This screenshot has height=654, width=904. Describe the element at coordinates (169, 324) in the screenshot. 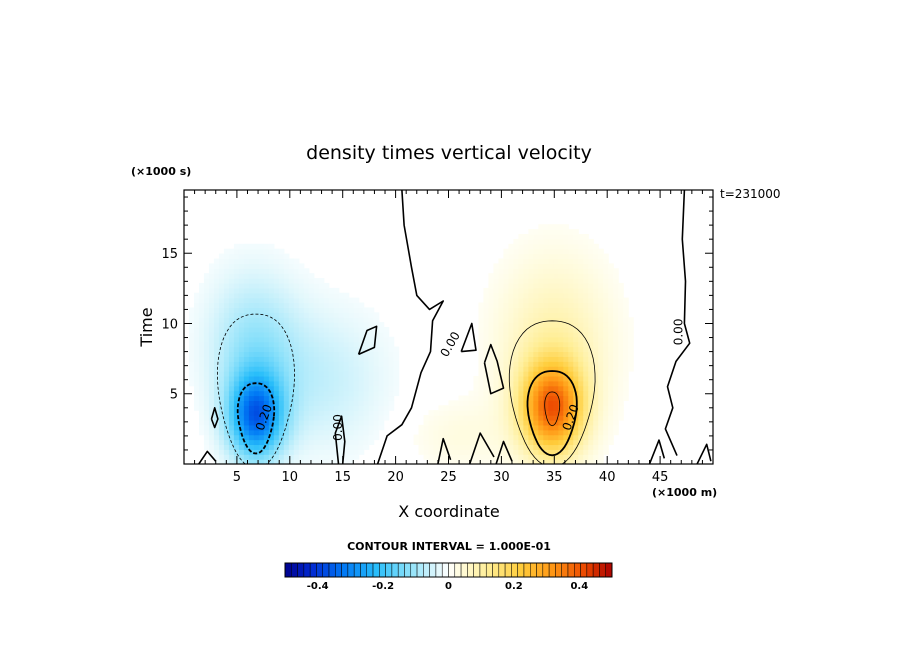

I see `y-tick-label: 10` at that location.